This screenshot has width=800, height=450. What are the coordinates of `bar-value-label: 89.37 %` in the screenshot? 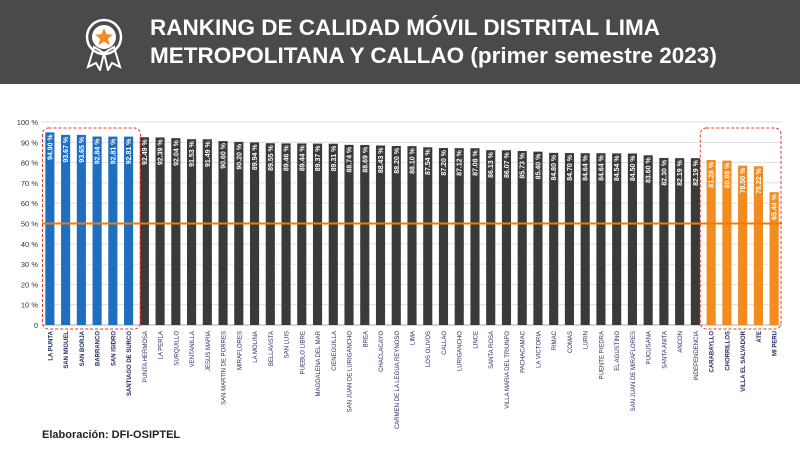 It's located at (318, 158).